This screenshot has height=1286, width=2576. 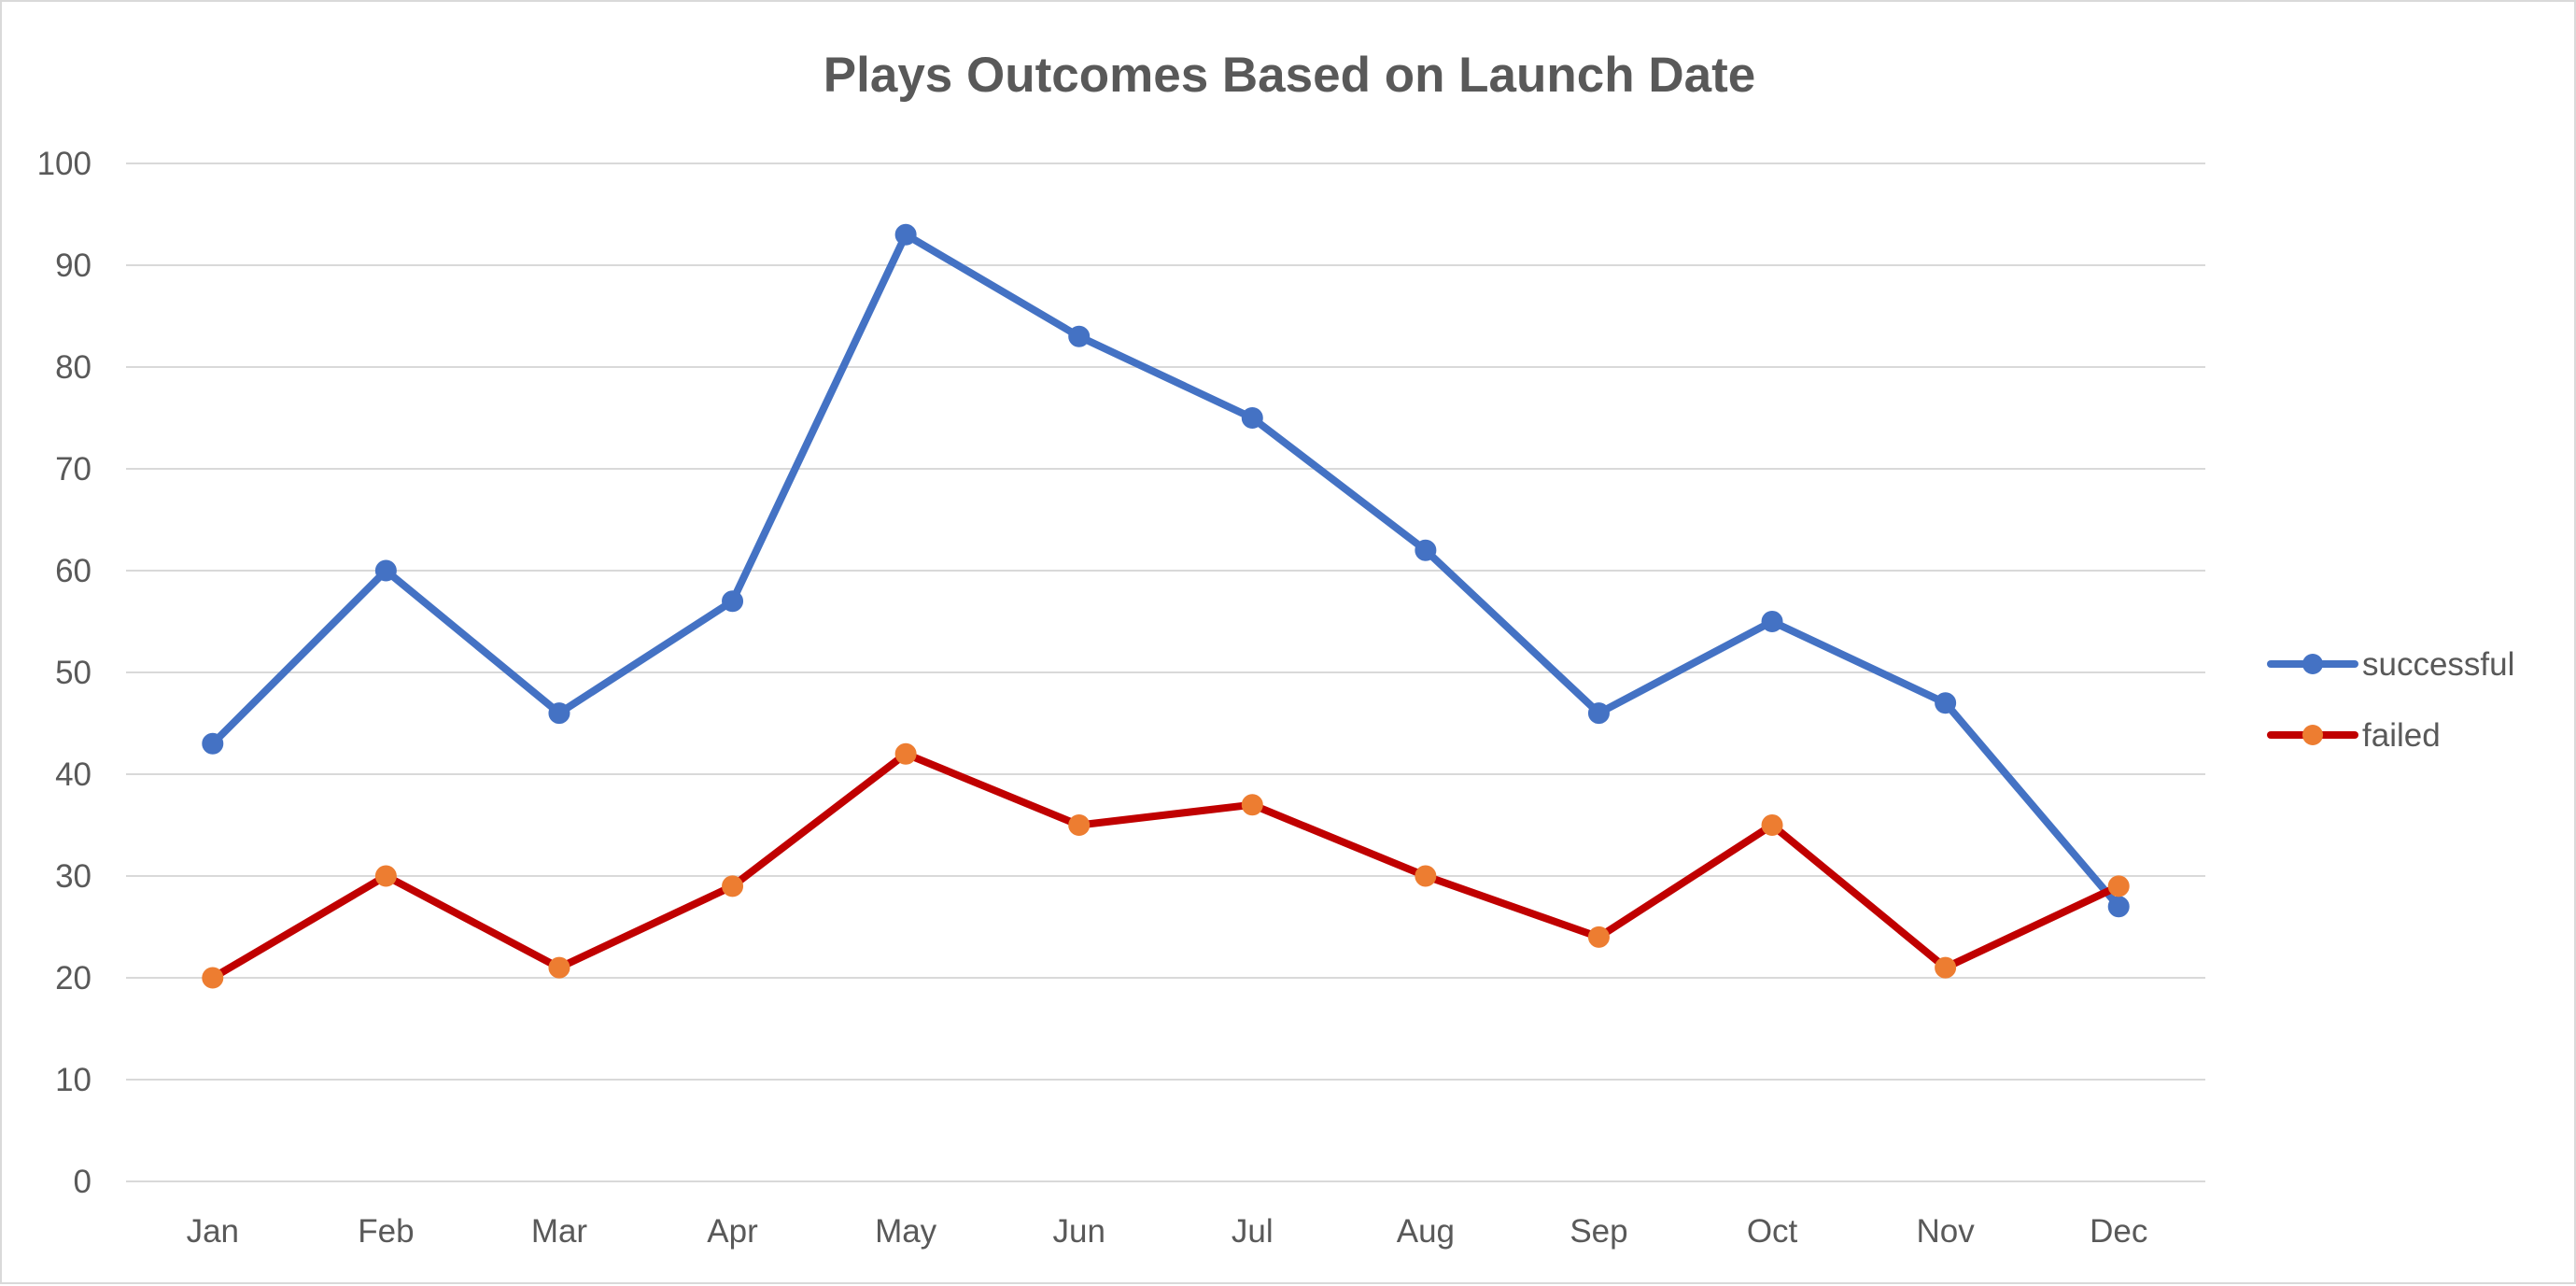 What do you see at coordinates (73, 266) in the screenshot?
I see `y-tick-label: 90` at bounding box center [73, 266].